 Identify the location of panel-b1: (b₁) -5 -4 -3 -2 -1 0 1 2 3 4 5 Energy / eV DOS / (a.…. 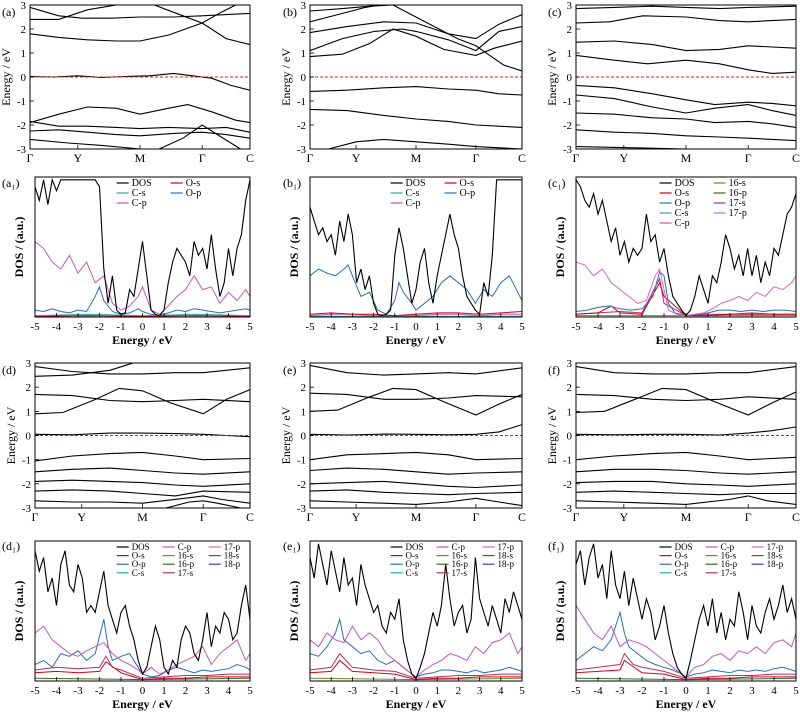
(404, 261).